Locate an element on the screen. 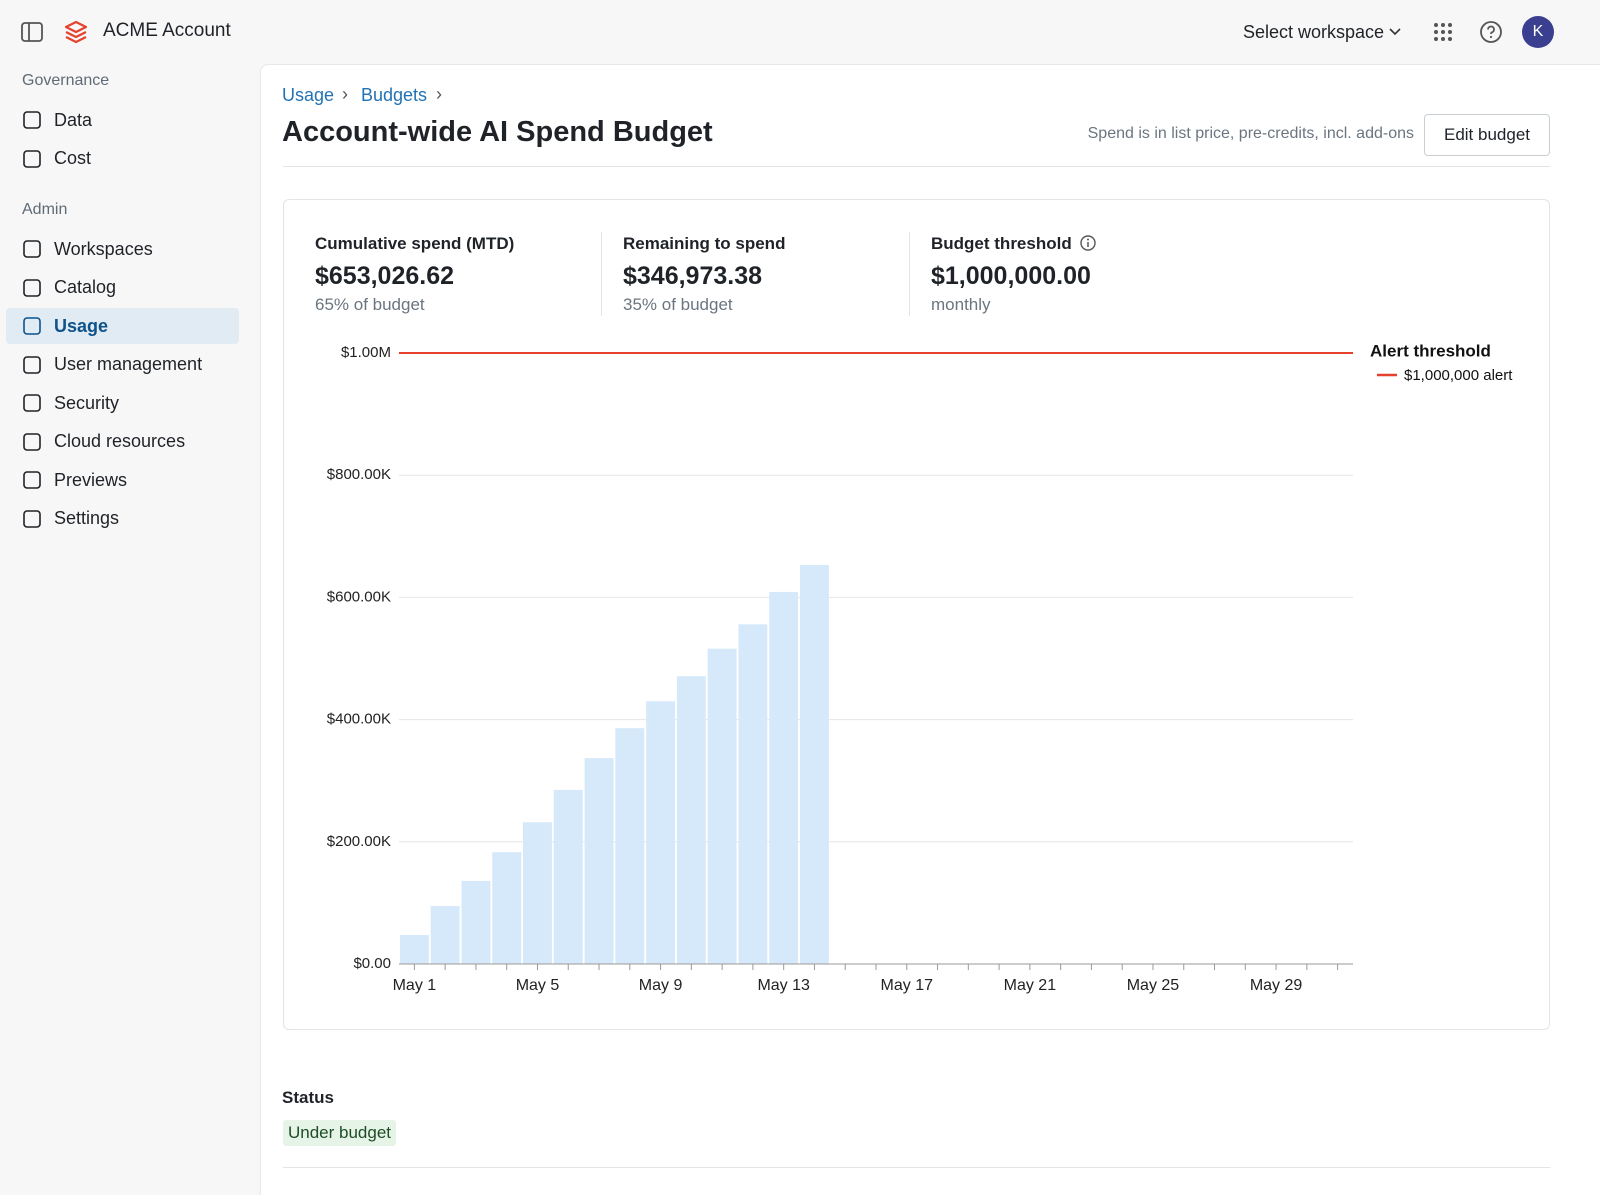 This screenshot has height=1195, width=1600. nav-label: Previews is located at coordinates (91, 479).